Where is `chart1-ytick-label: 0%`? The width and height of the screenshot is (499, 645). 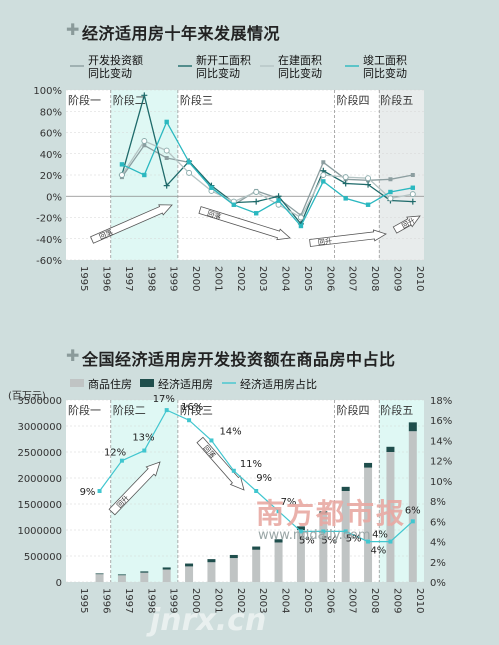 chart1-ytick-label: 0% is located at coordinates (54, 197).